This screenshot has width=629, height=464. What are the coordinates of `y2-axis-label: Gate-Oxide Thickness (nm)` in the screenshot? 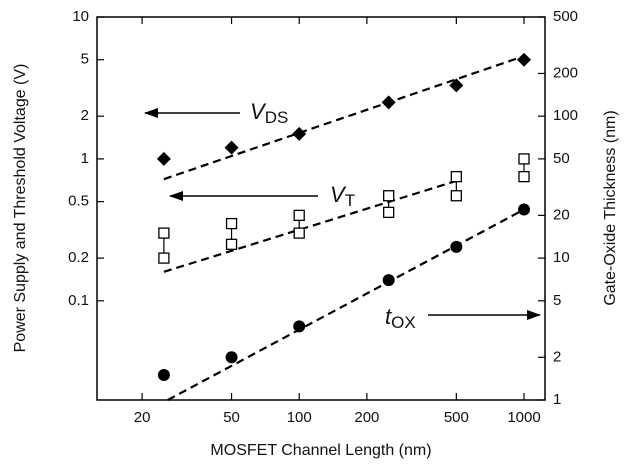 It's located at (610, 207).